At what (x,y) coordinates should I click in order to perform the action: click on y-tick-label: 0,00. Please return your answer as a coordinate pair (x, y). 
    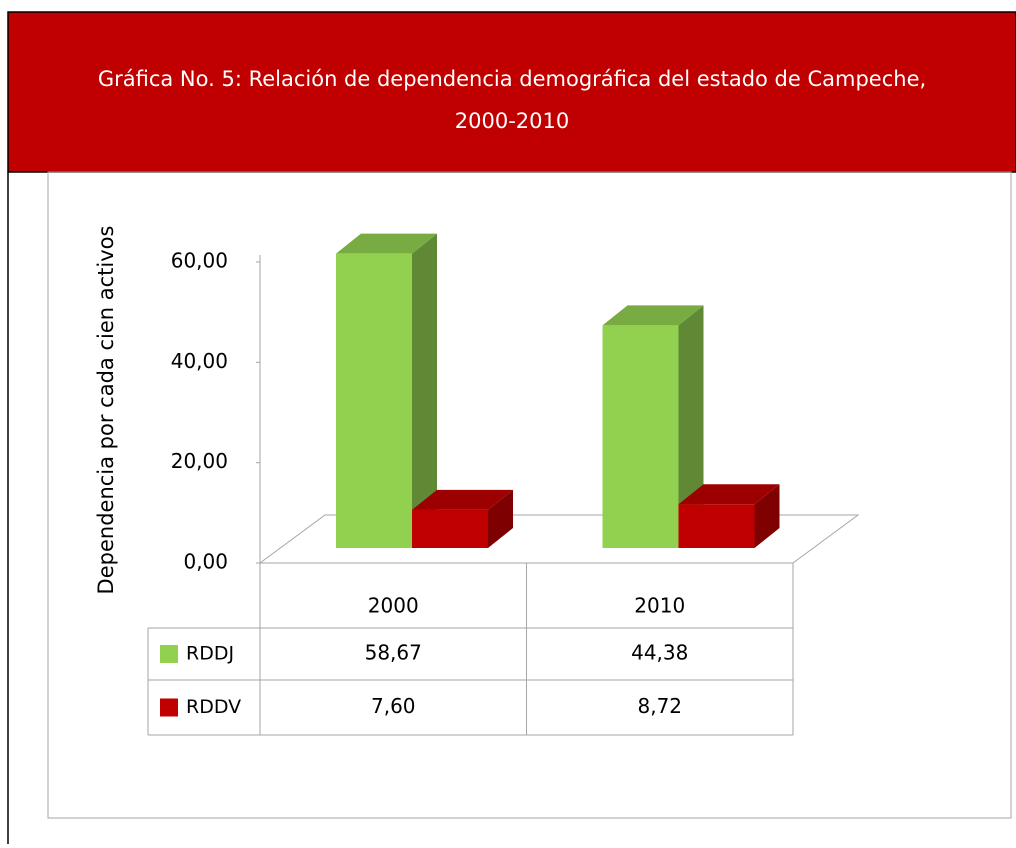
    Looking at the image, I should click on (205, 562).